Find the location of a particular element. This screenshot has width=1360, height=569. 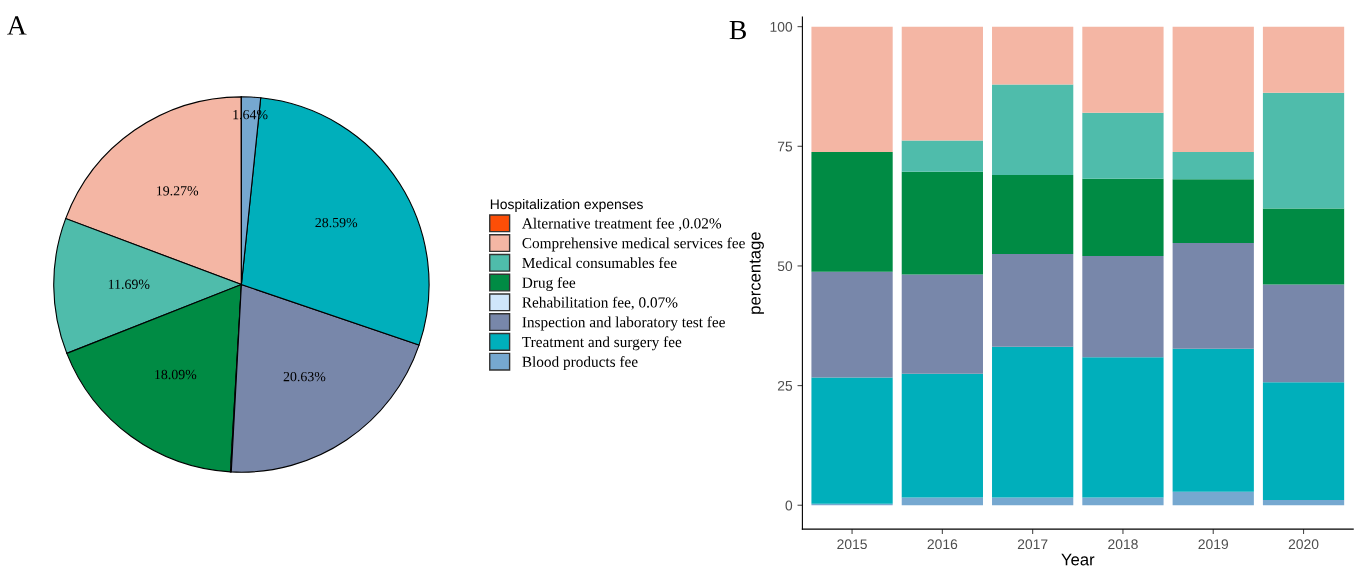

legend-label: Rehabilitation fee, 0.07% is located at coordinates (600, 303).